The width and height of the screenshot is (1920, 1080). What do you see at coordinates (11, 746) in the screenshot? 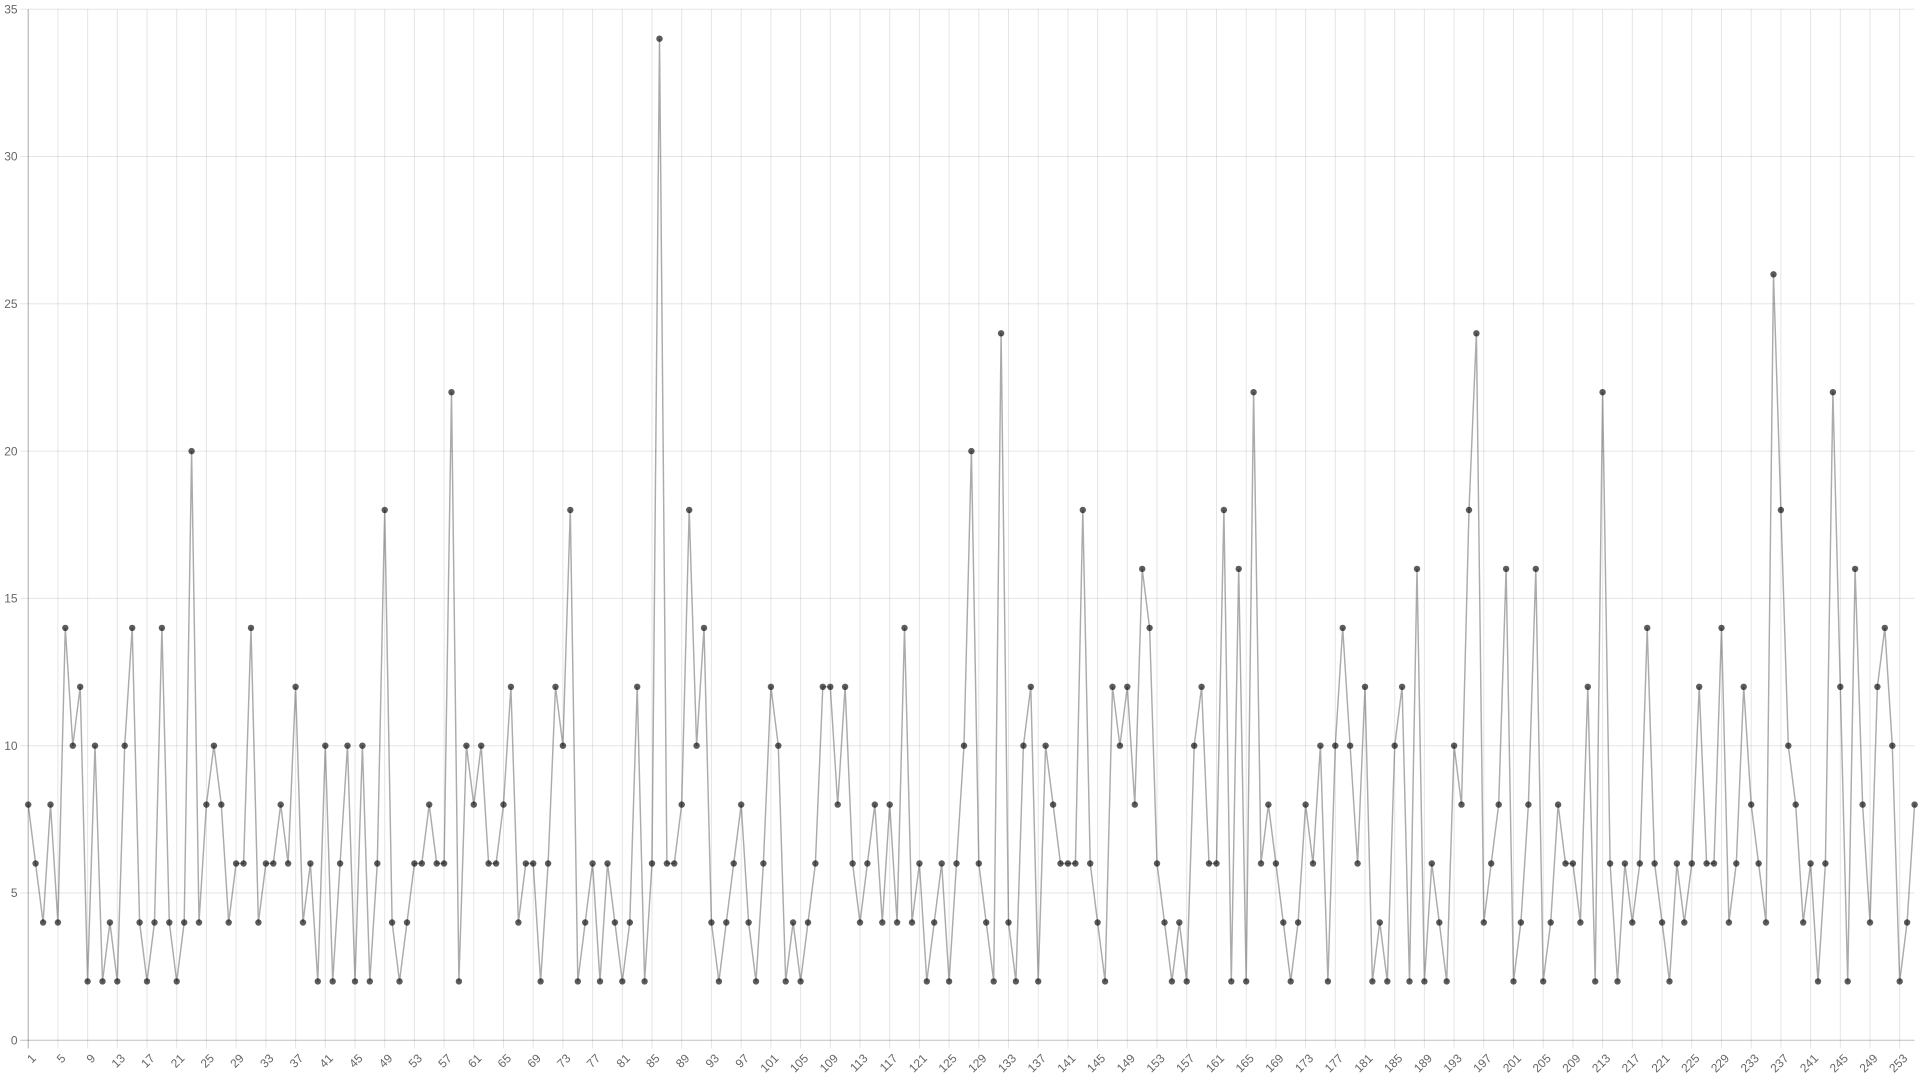
I see `svg-text: 10` at bounding box center [11, 746].